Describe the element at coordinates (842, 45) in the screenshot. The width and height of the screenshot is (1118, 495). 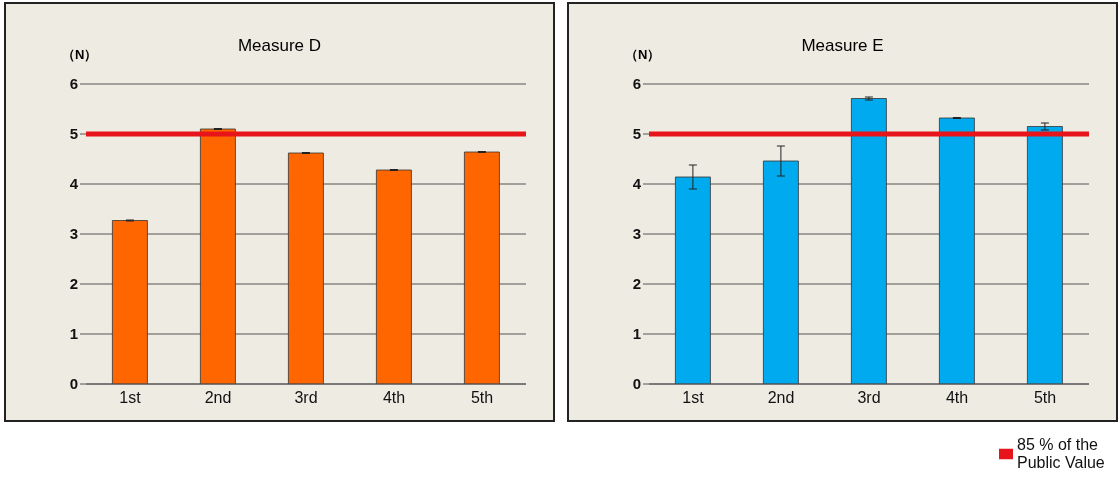
I see `chart-title: Measure E` at that location.